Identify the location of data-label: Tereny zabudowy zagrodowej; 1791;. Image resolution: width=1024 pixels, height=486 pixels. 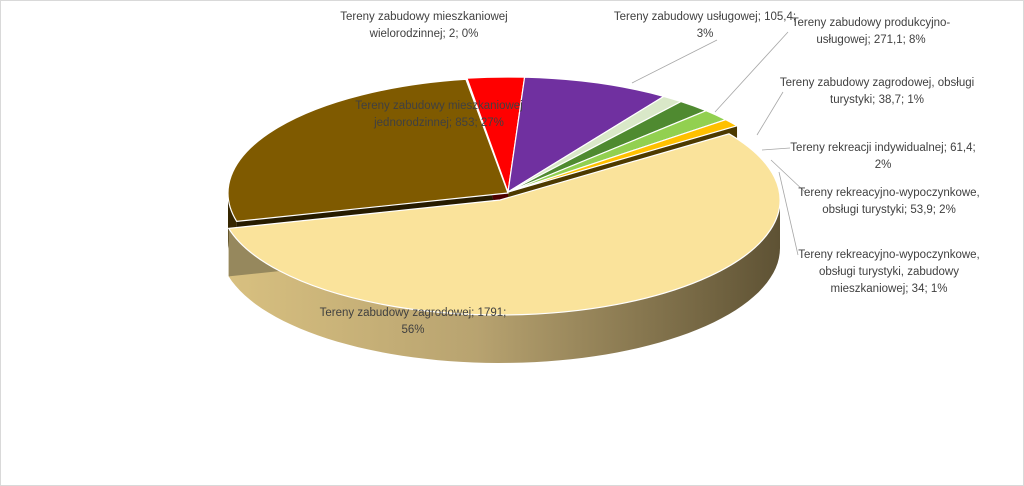
(413, 313).